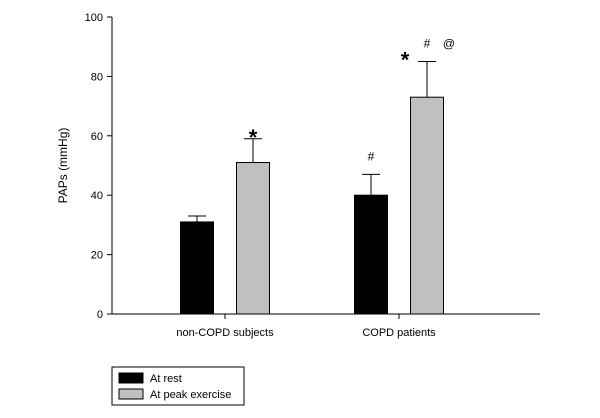 The height and width of the screenshot is (418, 600). I want to click on significance-mark: @, so click(449, 44).